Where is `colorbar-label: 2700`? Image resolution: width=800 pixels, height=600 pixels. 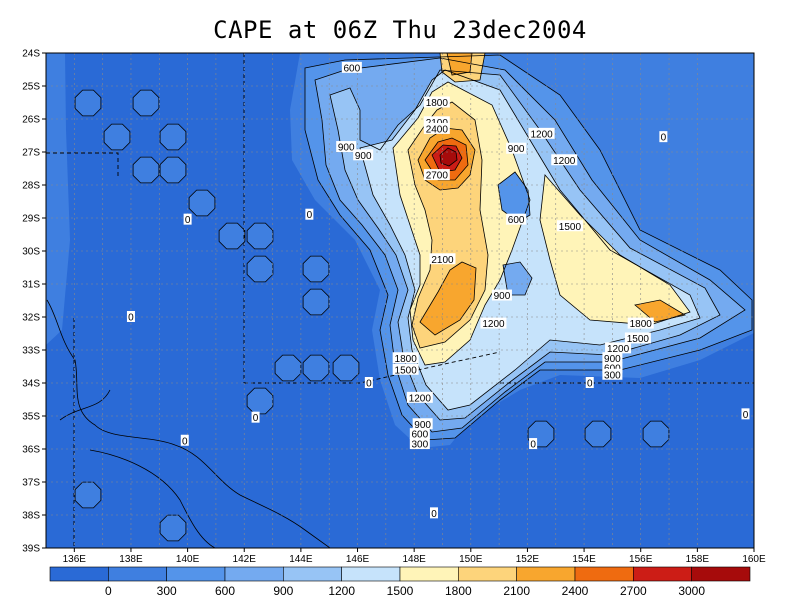
colorbar-label: 2700 is located at coordinates (633, 591).